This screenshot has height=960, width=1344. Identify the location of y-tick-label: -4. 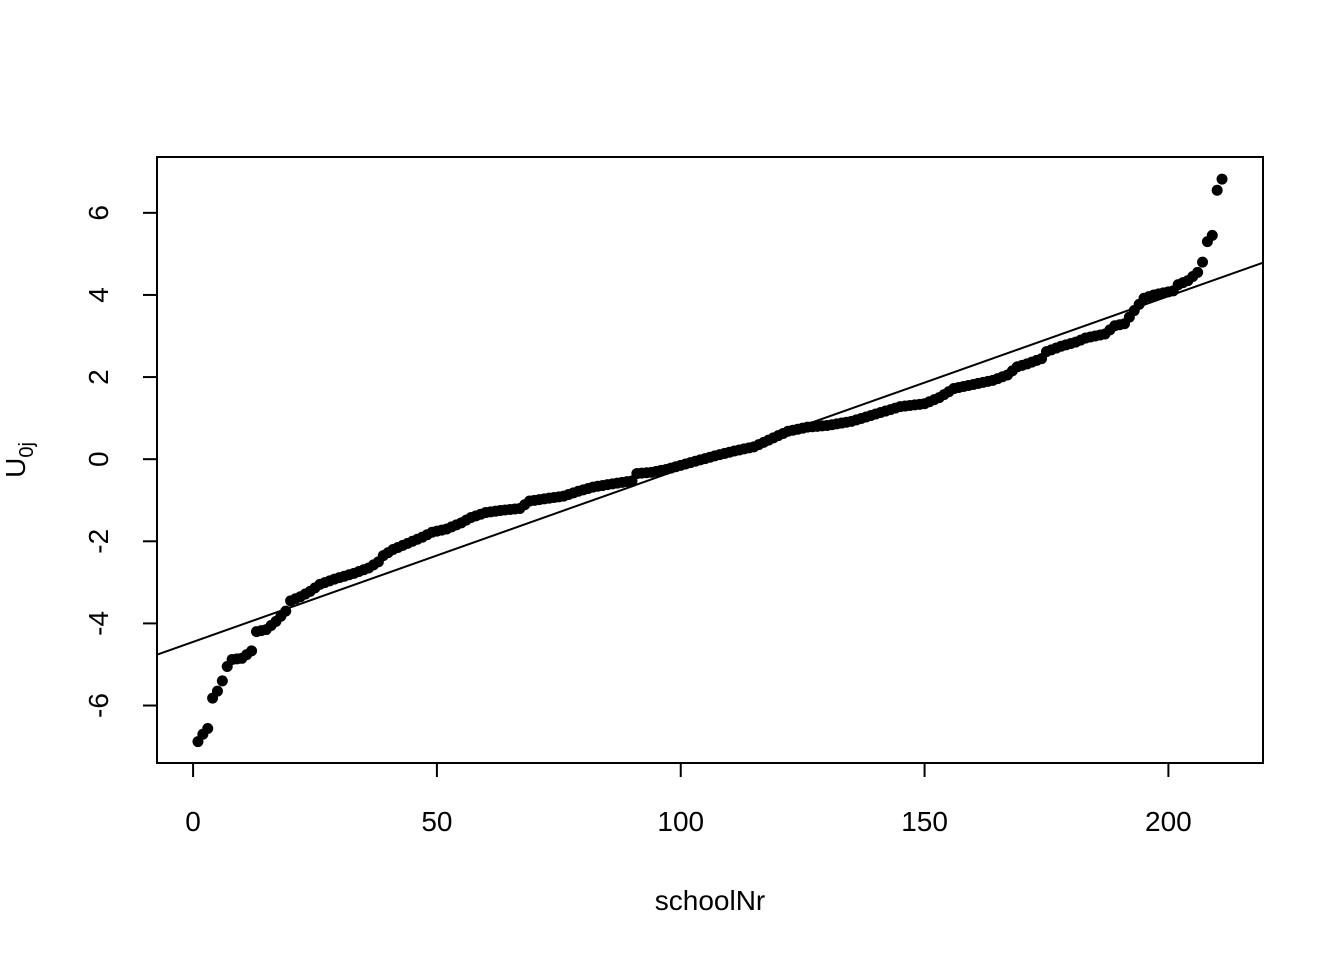
(98, 623).